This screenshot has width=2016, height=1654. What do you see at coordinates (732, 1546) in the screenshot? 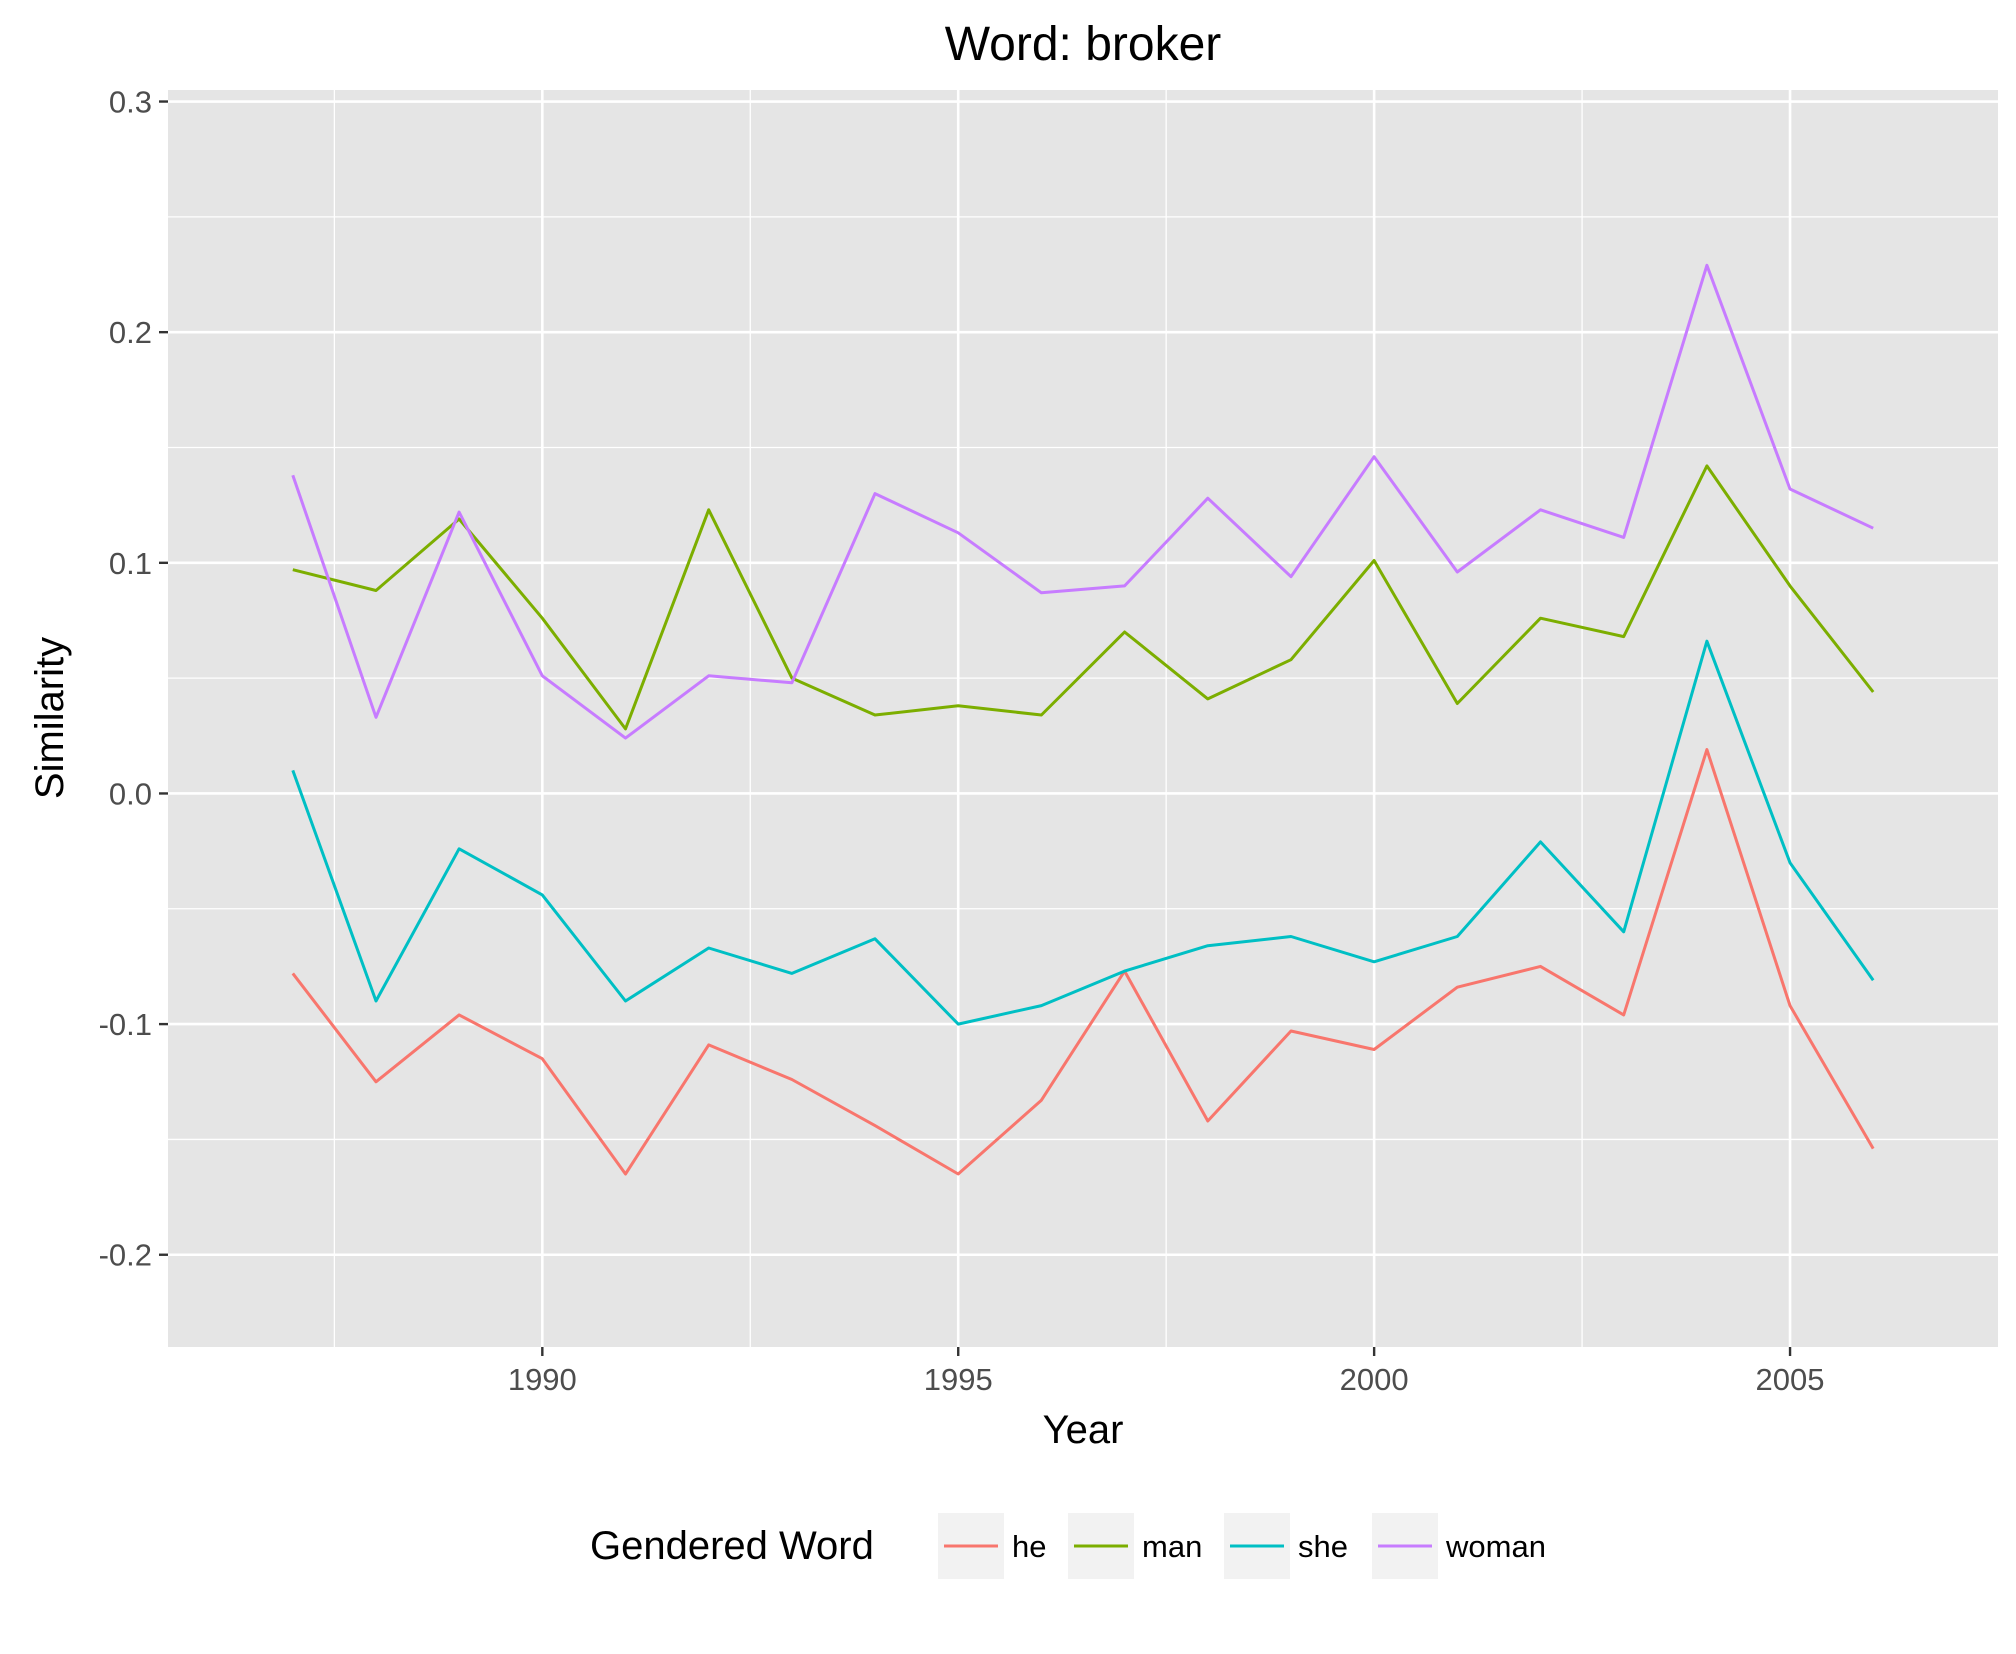
I see `legend-title: Gendered Word` at bounding box center [732, 1546].